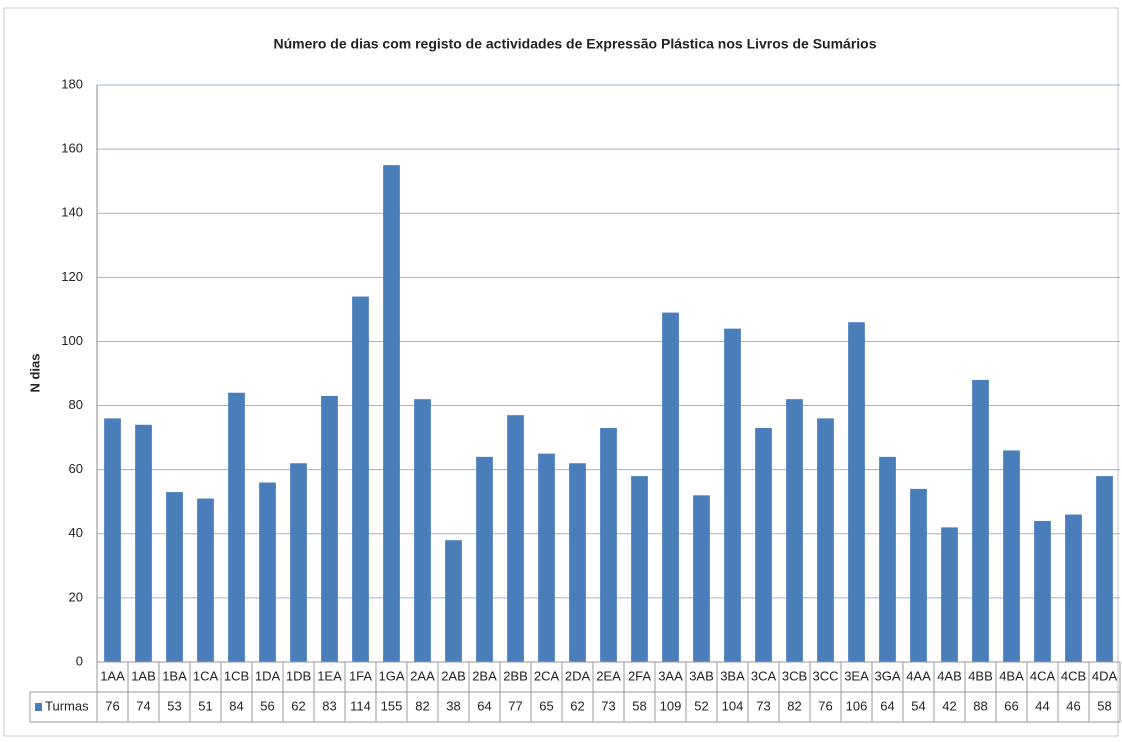 This screenshot has height=742, width=1122. Describe the element at coordinates (1042, 705) in the screenshot. I see `table-value: 44` at that location.